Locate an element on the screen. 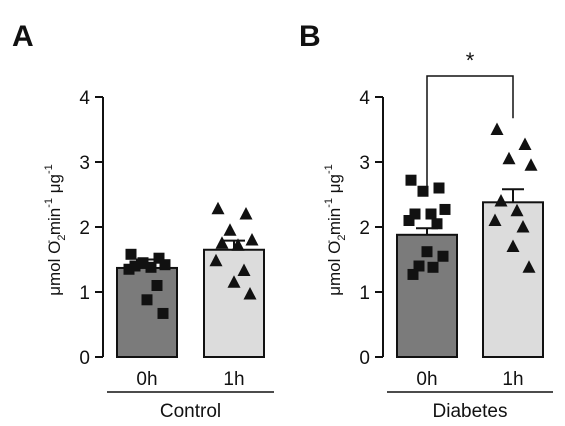 The height and width of the screenshot is (426, 565). significance-marker: * is located at coordinates (470, 60).